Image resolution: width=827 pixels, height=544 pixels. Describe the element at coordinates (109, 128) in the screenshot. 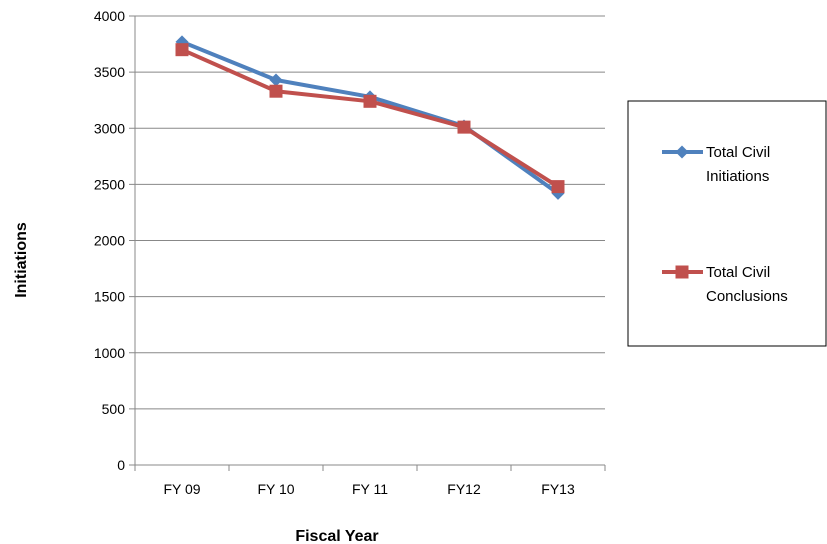

I see `y-tick-label: 3000` at that location.